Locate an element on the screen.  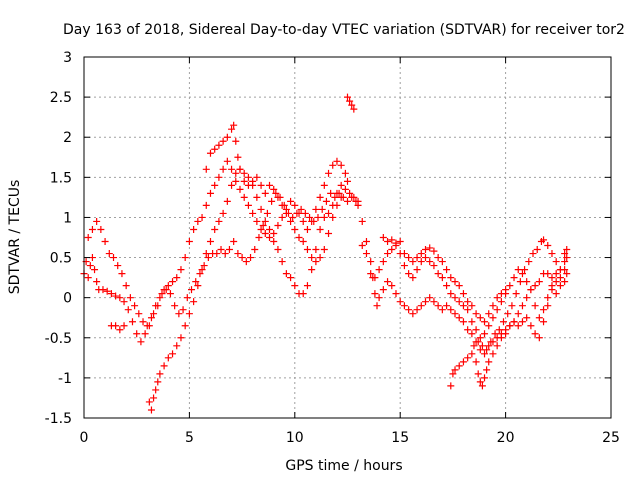
x-tick-label: 25 is located at coordinates (611, 438).